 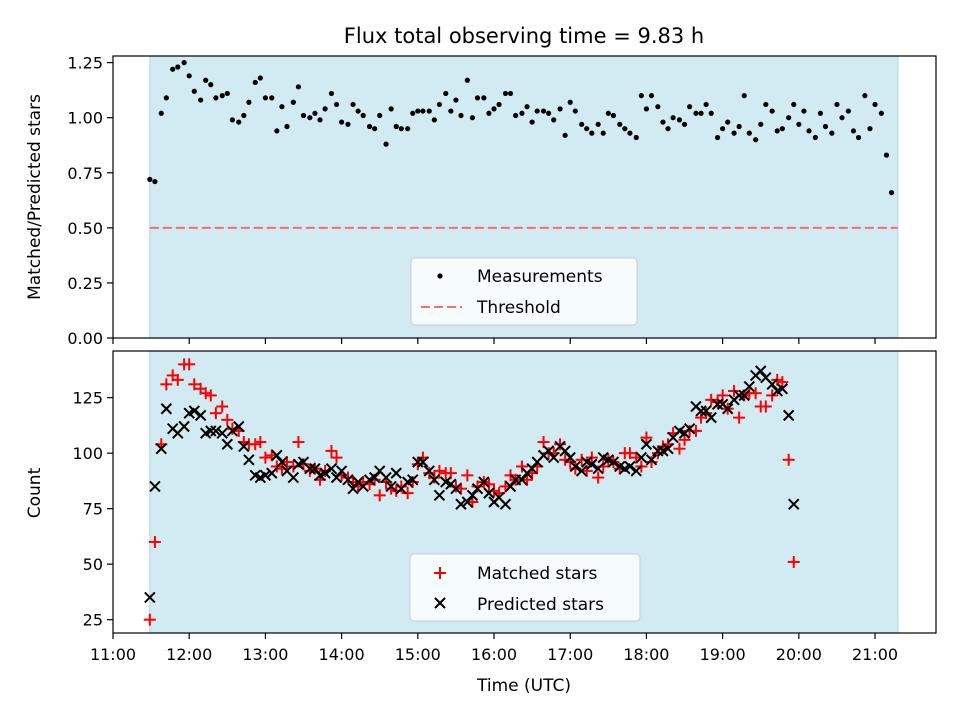 I want to click on legend-label-matched-stars: Matched stars, so click(x=537, y=574).